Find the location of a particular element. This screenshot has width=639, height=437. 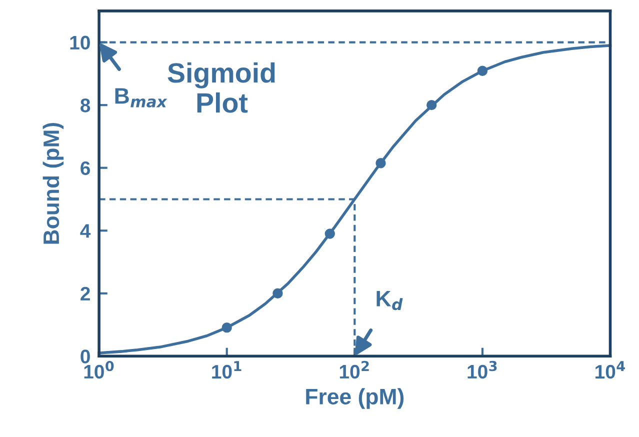

x-tick-label: 10$^{2}$ is located at coordinates (354, 369).